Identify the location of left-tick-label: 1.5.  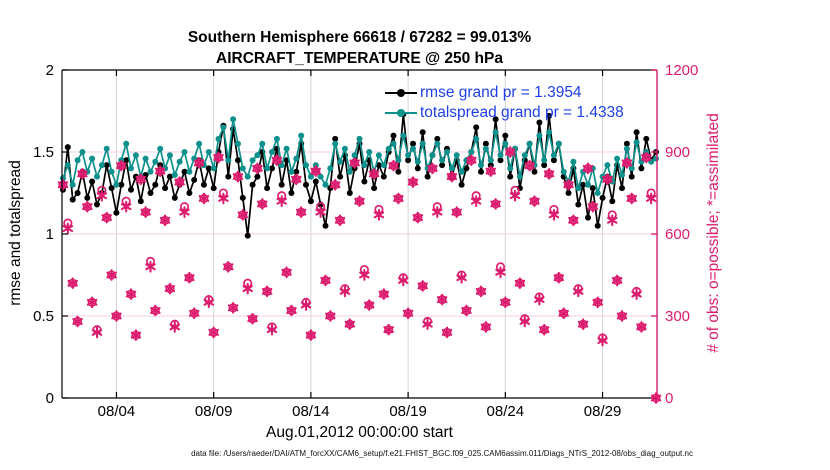
(43, 152).